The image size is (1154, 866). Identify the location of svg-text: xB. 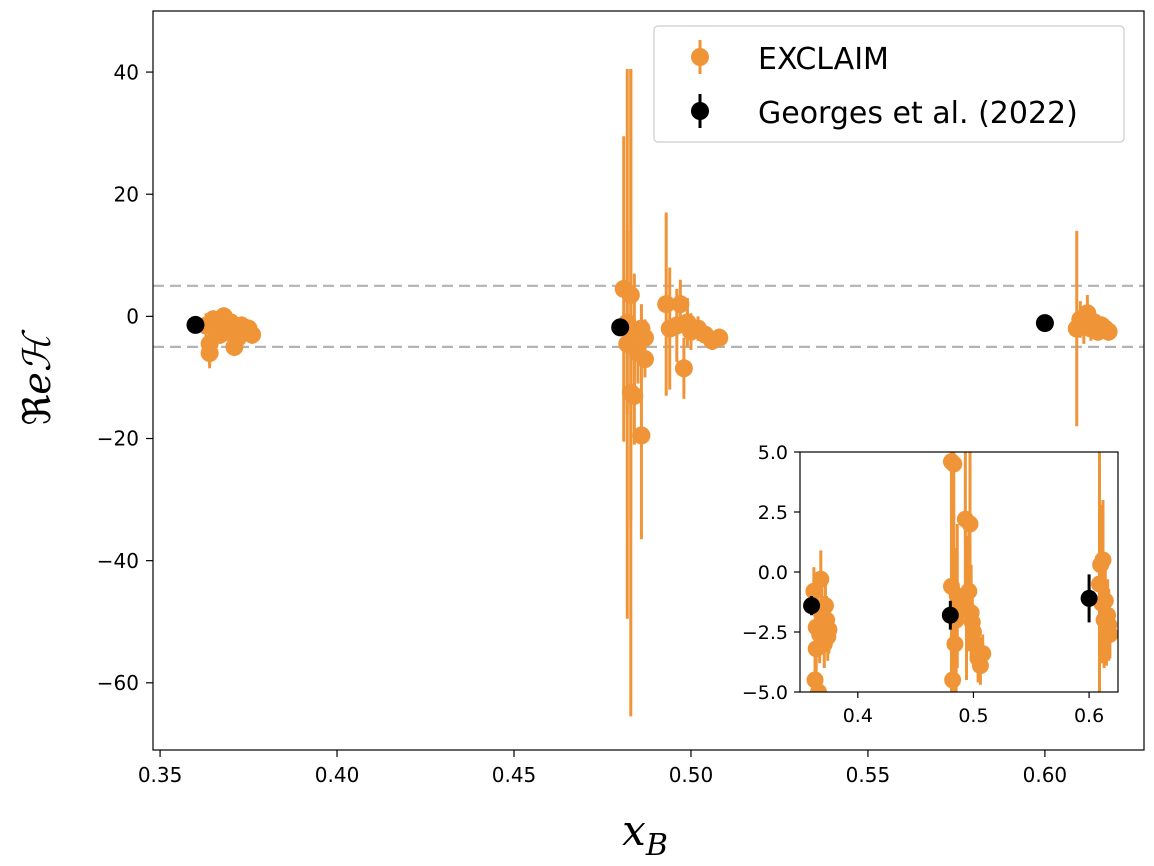
(645, 834).